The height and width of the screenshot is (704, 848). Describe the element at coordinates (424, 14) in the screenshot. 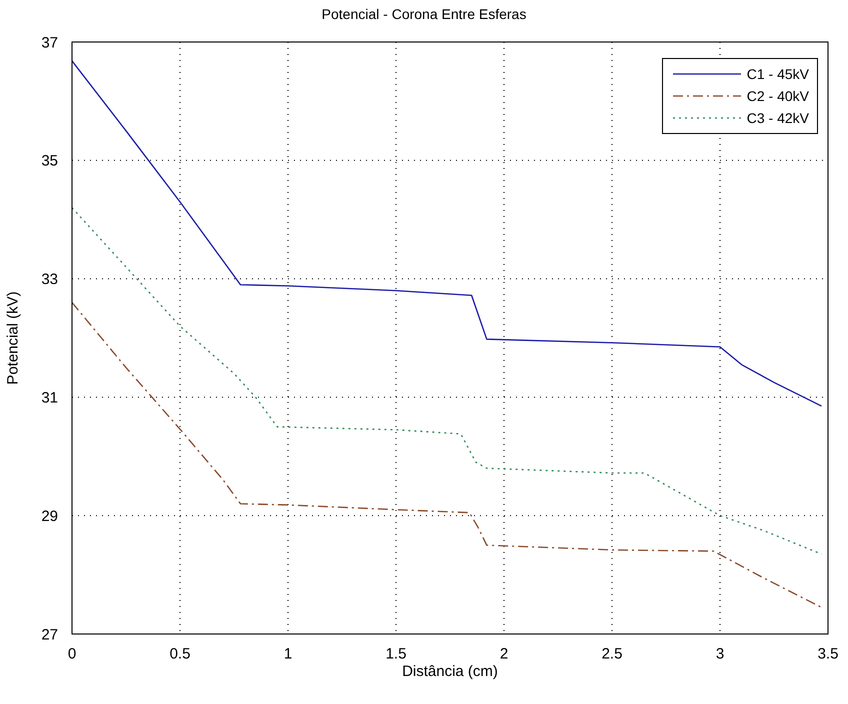

I see `chart-title: Potencial - Corona Entre Esferas` at that location.